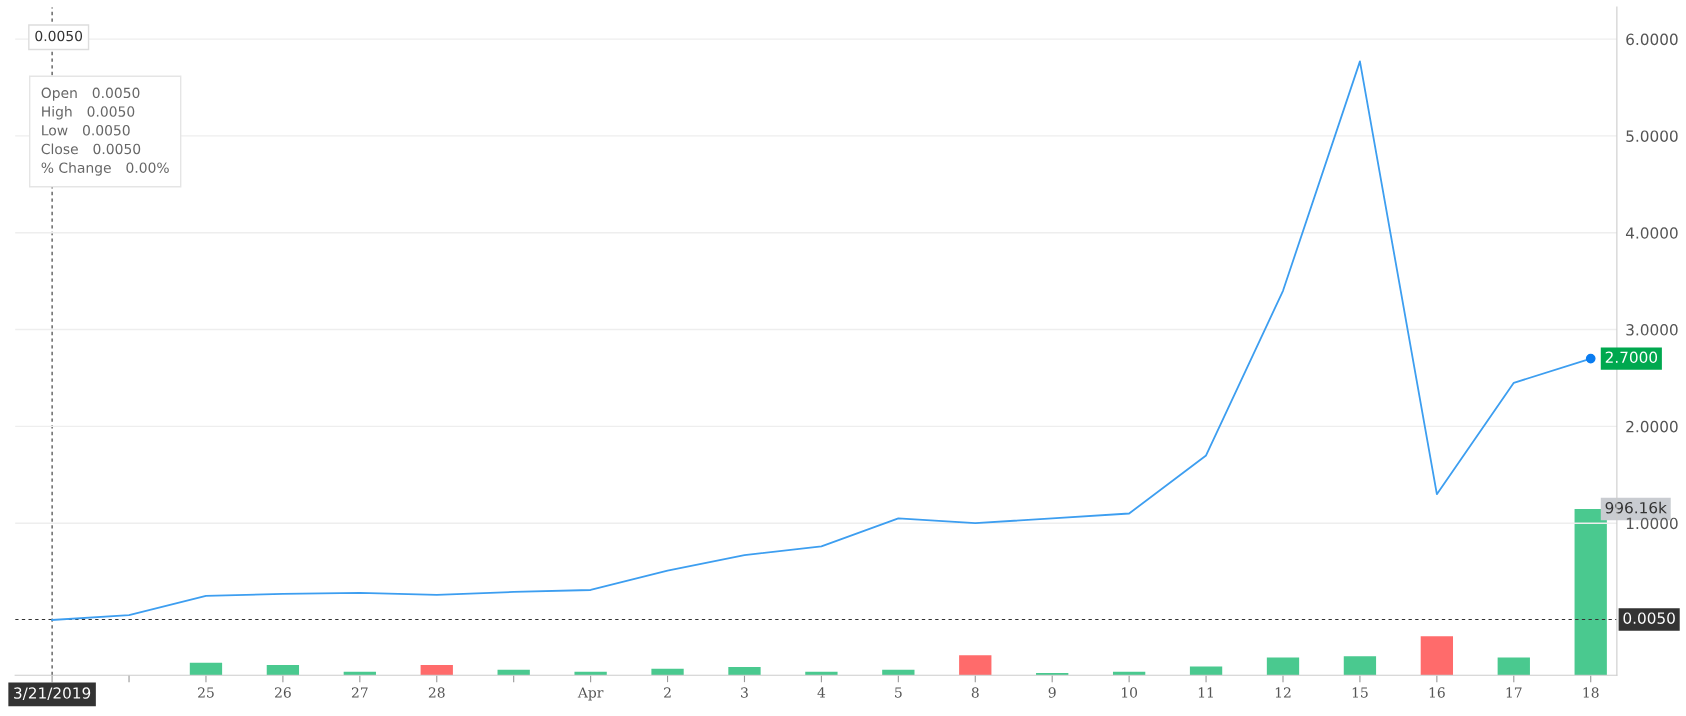  Describe the element at coordinates (1283, 692) in the screenshot. I see `x-tick-label: 12` at that location.